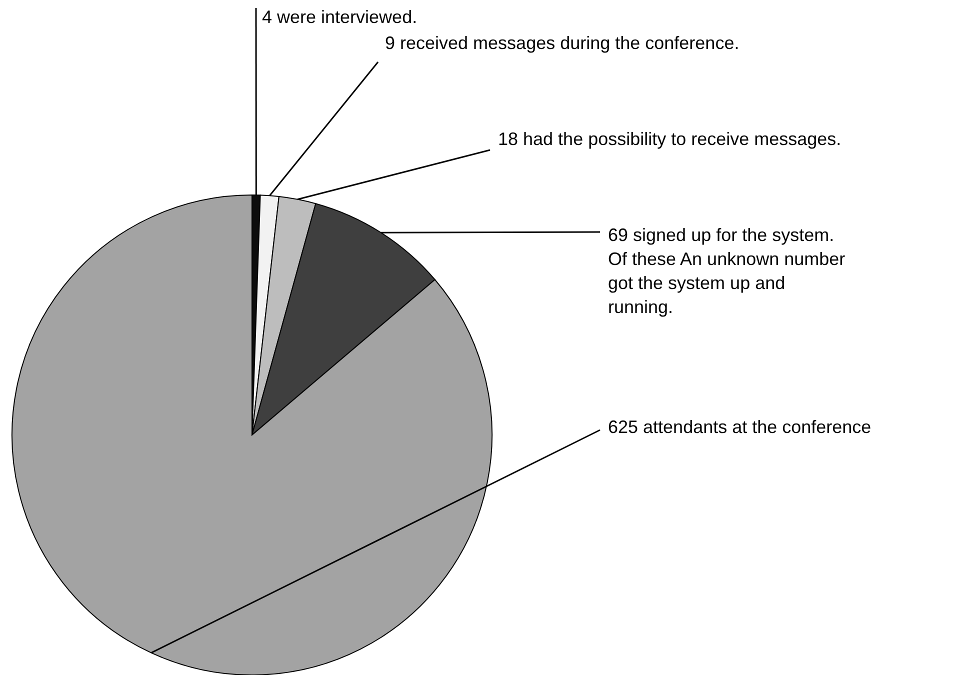  I want to click on slice-label: 9 received messages during the conference., so click(562, 43).